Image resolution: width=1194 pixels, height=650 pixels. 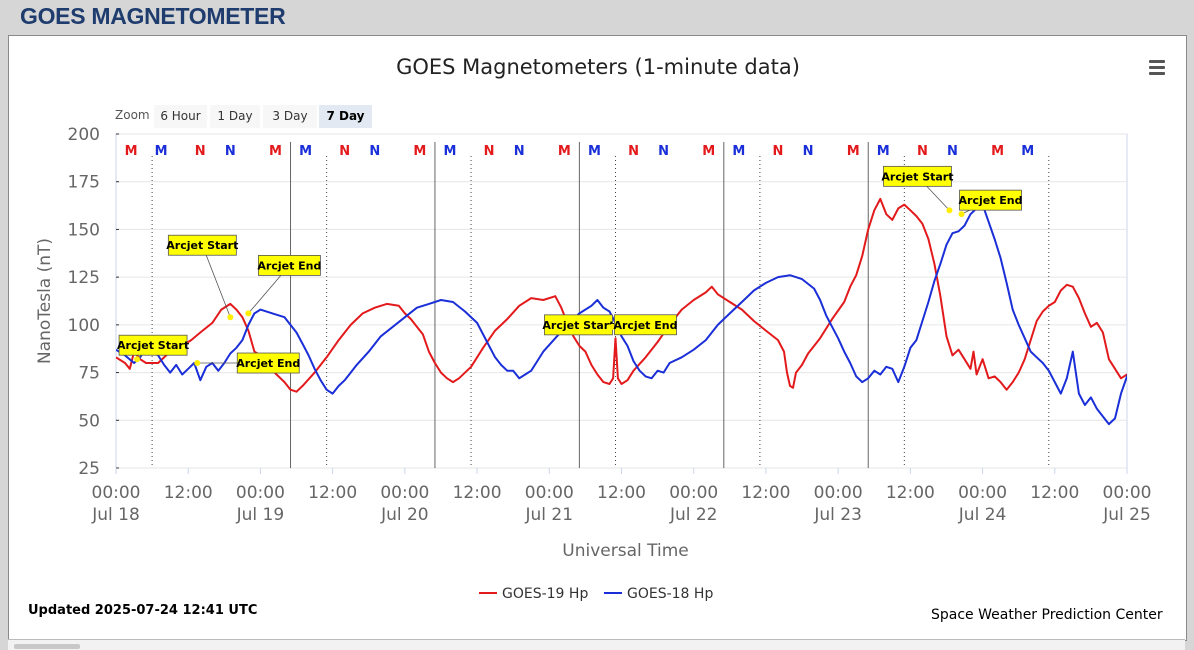 What do you see at coordinates (693, 515) in the screenshot?
I see `x-tick-label-date: Jul 22` at bounding box center [693, 515].